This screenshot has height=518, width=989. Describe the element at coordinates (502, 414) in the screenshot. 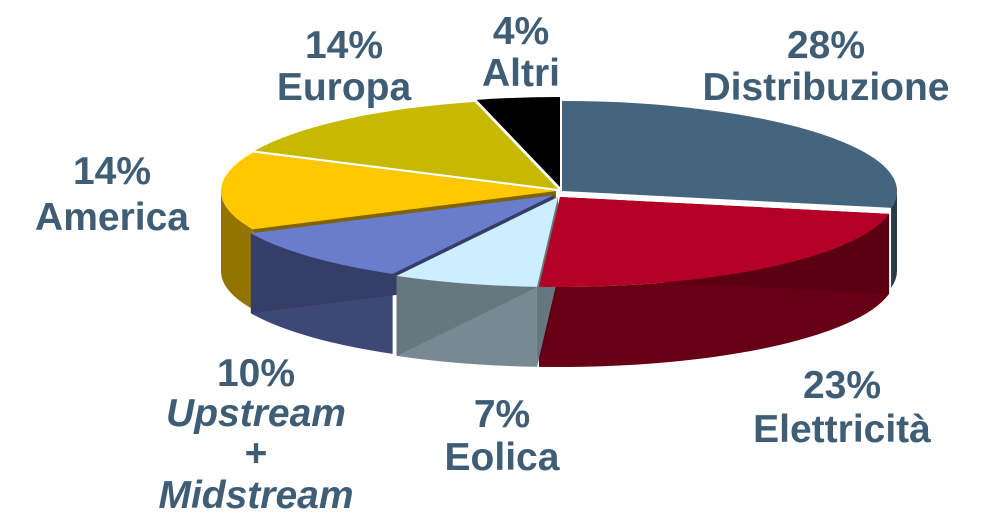

I see `label-eolica-pct: 7%` at that location.